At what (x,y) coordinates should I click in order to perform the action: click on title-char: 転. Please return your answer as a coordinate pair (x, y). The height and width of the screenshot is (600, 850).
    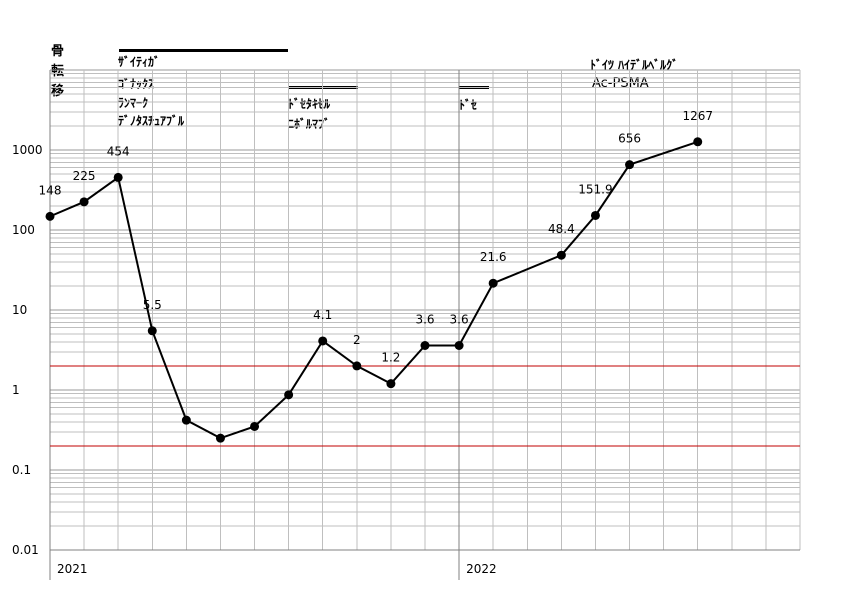
    Looking at the image, I should click on (58, 71).